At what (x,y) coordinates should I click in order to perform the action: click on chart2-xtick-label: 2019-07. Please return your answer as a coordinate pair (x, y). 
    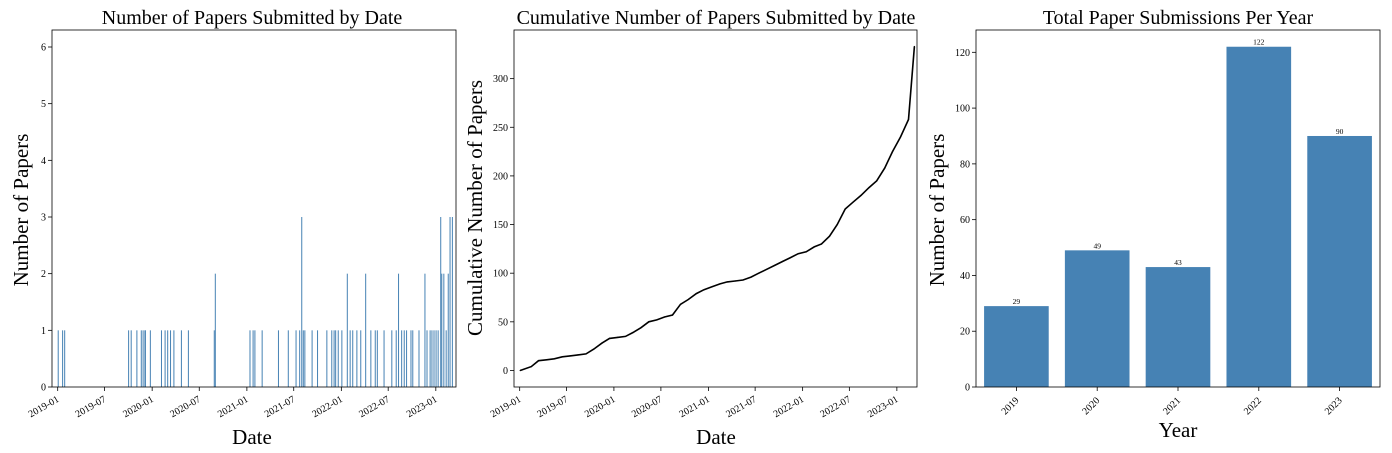
    Looking at the image, I should click on (553, 407).